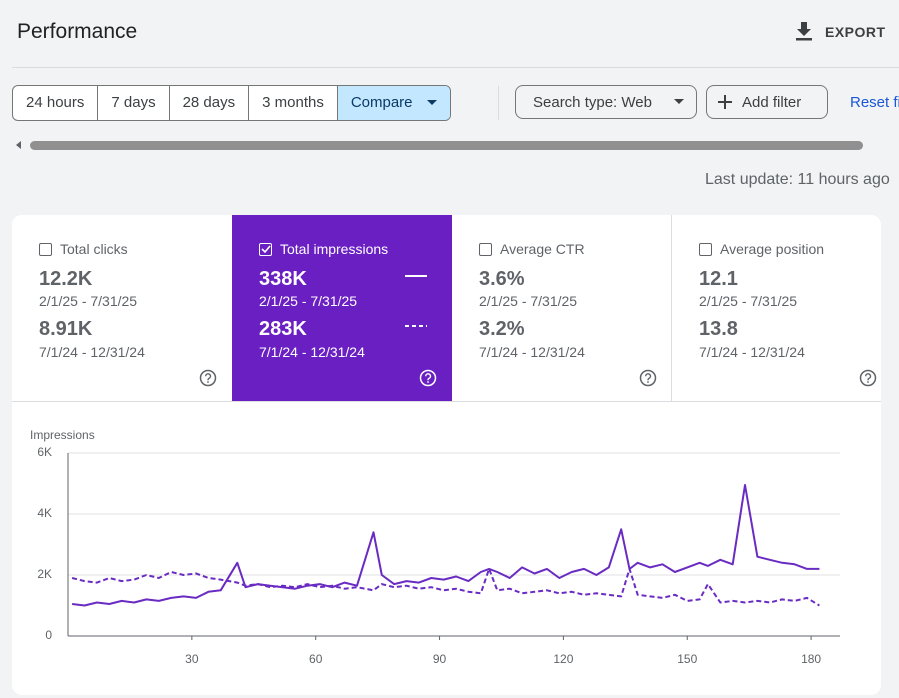  Describe the element at coordinates (811, 659) in the screenshot. I see `x-tick-label: 180` at that location.